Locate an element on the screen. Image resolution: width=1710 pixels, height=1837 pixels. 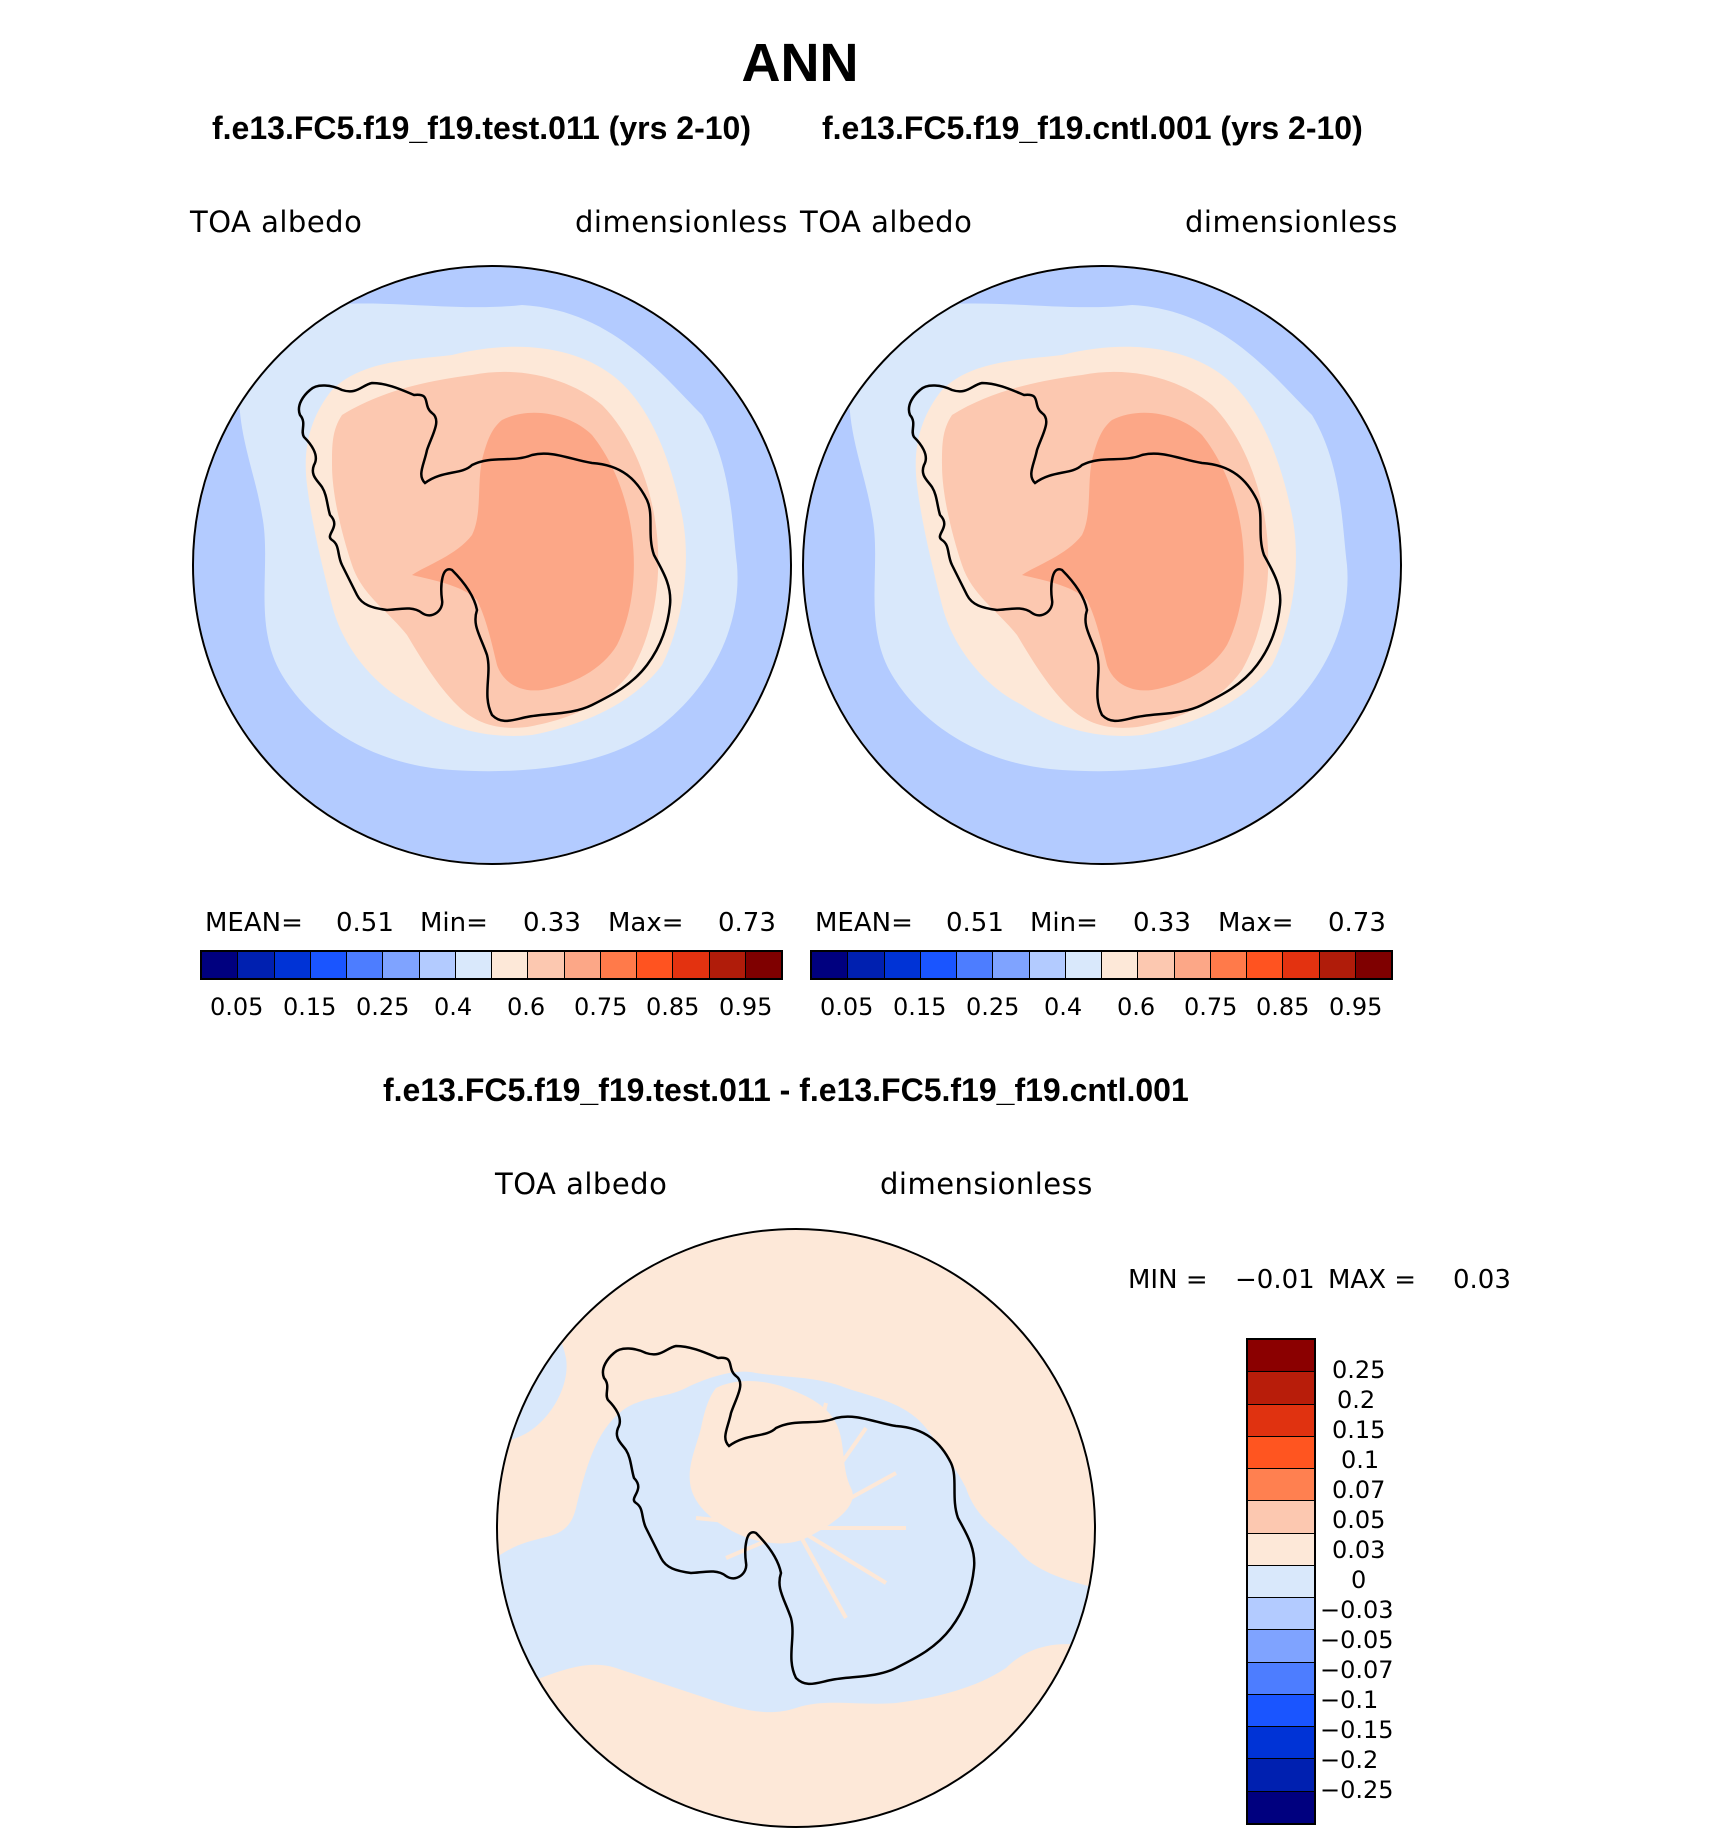
test-colorbar-tick: 0.75 is located at coordinates (601, 1007).